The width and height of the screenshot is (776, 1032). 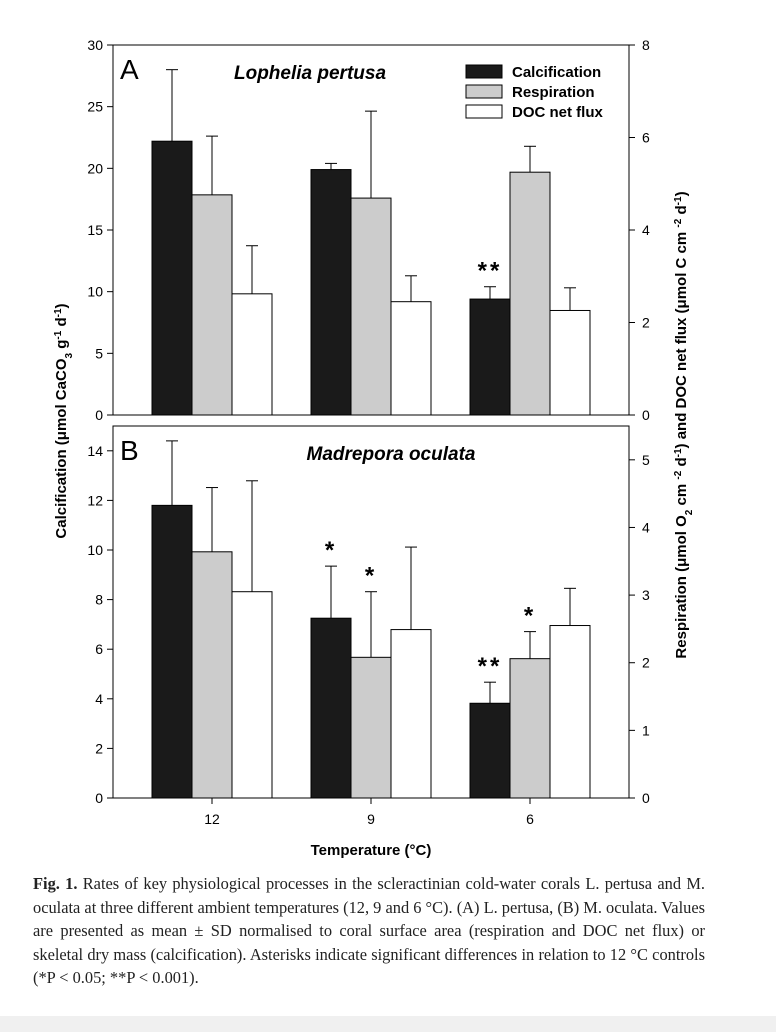 I want to click on caption-label: Fig. 1., so click(x=55, y=883).